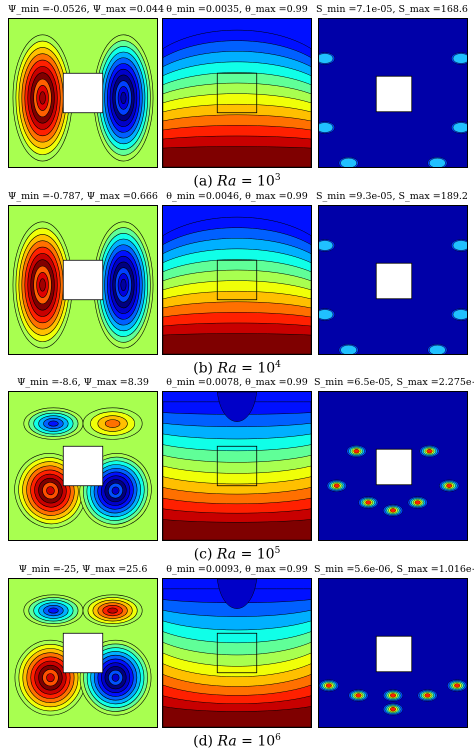  Describe the element at coordinates (257, 181) in the screenshot. I see `caption-eq-a: = 10` at that location.